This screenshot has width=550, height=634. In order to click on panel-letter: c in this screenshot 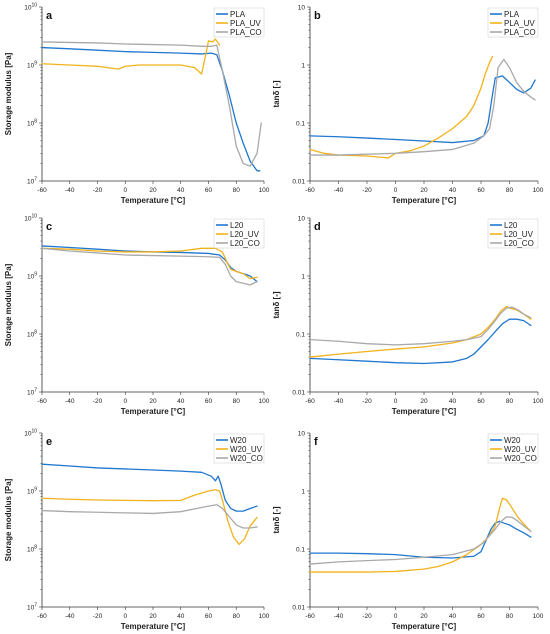, I will do `click(49, 227)`.